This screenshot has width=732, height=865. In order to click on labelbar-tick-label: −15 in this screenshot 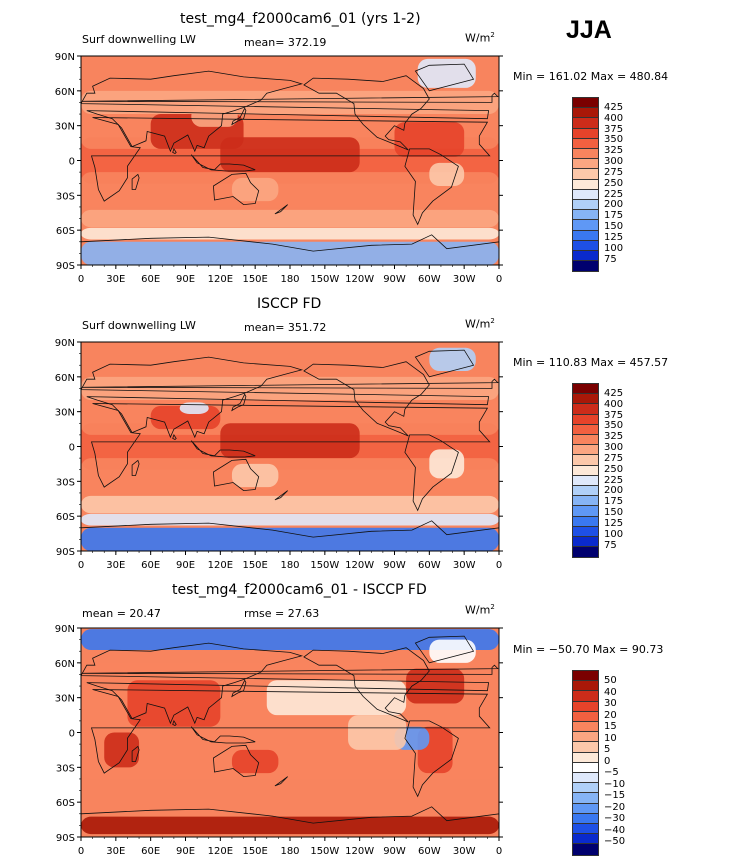, I will do `click(615, 796)`.